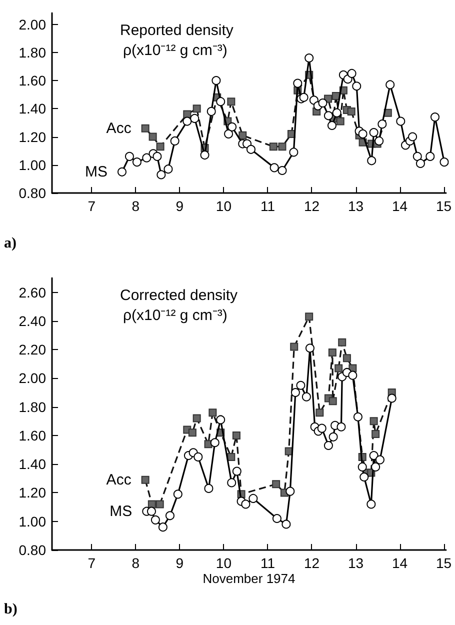  What do you see at coordinates (312, 206) in the screenshot?
I see `x-tick-label: 12` at bounding box center [312, 206].